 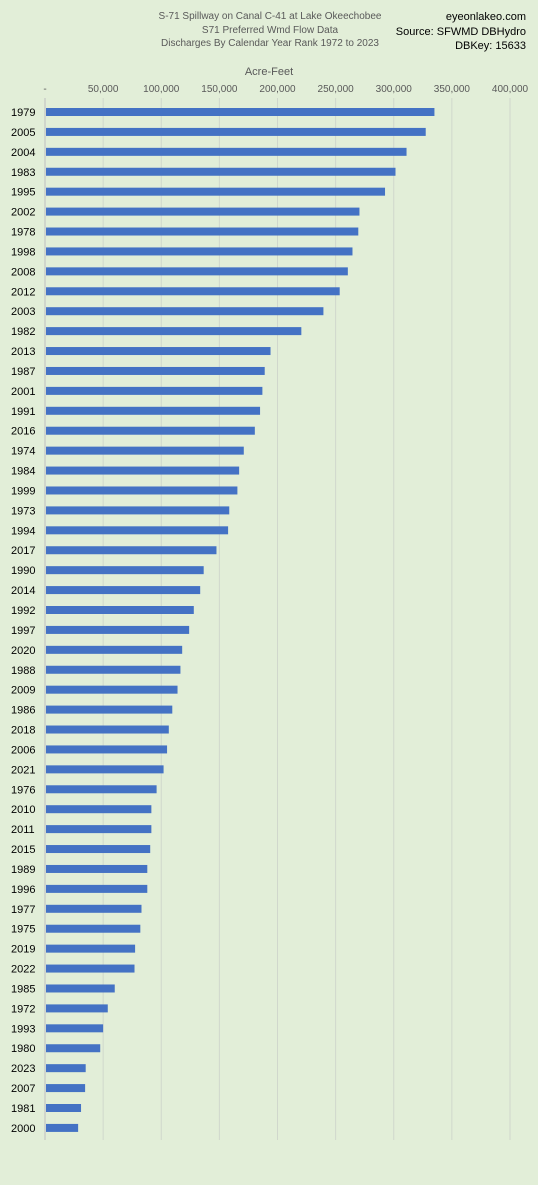 I want to click on source-website: eyeonlakeo.com, so click(x=485, y=17).